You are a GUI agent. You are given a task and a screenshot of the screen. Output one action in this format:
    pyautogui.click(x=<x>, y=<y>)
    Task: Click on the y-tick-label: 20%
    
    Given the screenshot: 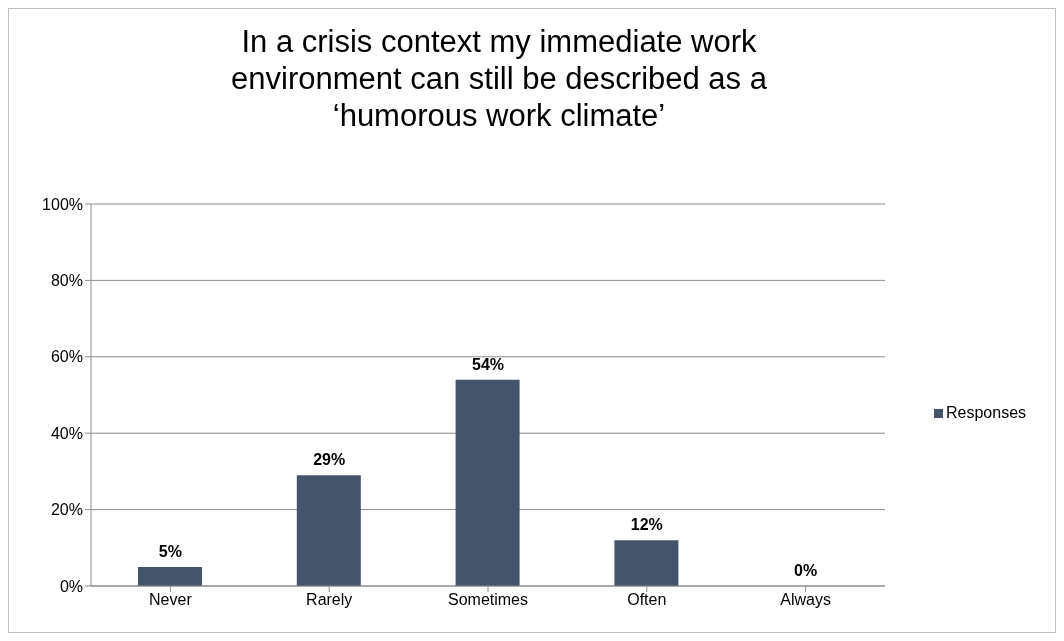 What is the action you would take?
    pyautogui.click(x=66, y=510)
    